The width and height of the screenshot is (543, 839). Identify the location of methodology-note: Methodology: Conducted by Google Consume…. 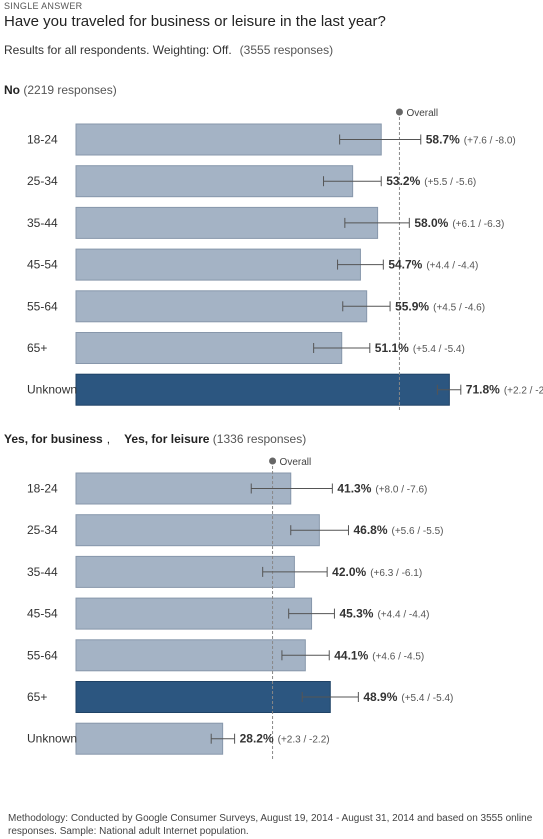
(270, 825).